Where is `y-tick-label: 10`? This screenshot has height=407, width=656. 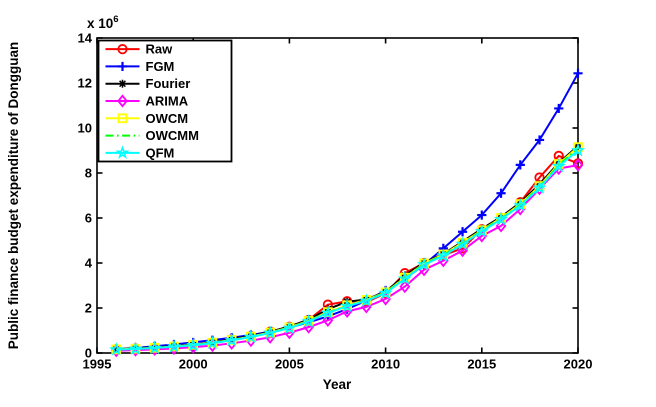 y-tick-label: 10 is located at coordinates (85, 128).